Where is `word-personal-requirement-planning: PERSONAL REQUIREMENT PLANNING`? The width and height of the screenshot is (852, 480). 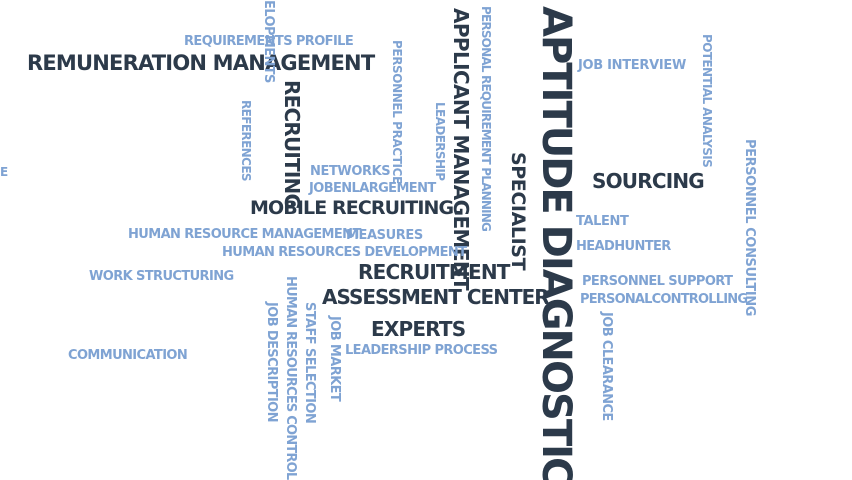
word-personal-requirement-planning: PERSONAL REQUIREMENT PLANNING is located at coordinates (486, 119).